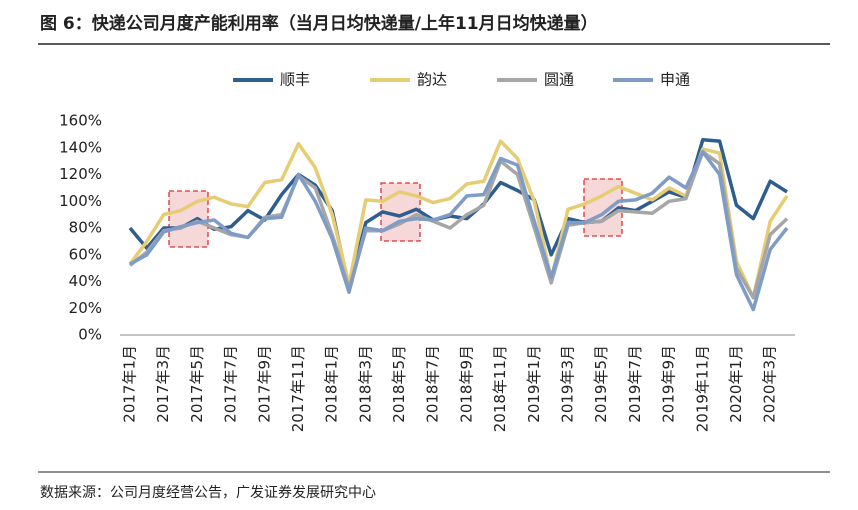  Describe the element at coordinates (365, 384) in the screenshot. I see `x-tick-label: 2018年3月` at that location.